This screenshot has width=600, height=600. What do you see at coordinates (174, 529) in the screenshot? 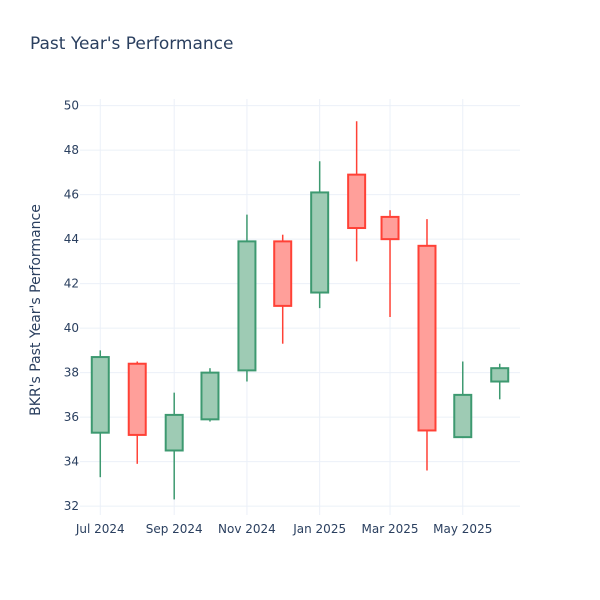
I see `x-tick-label: Sep 2024` at bounding box center [174, 529].